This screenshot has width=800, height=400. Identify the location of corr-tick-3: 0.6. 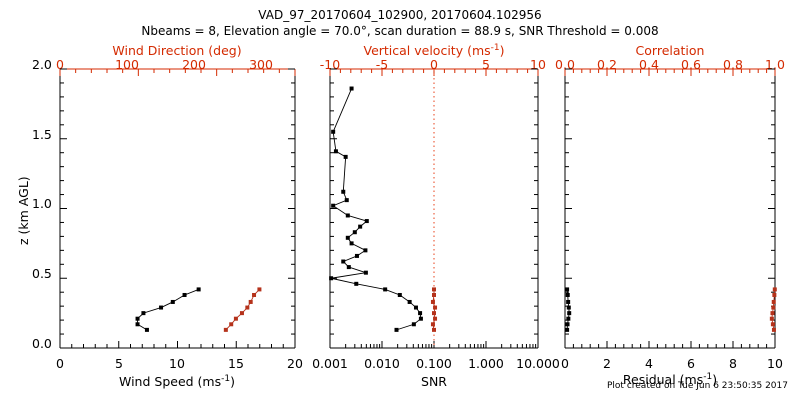
(691, 64).